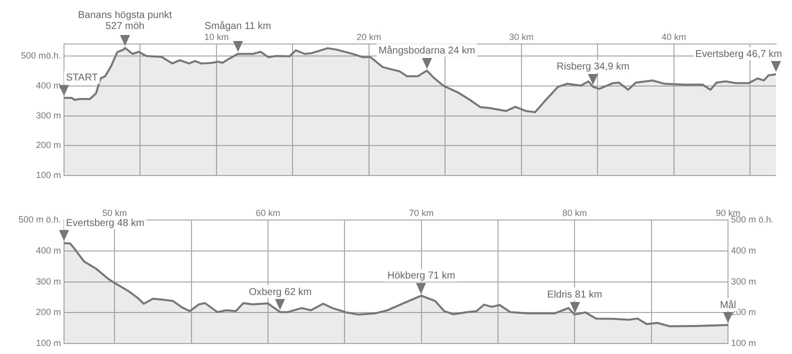  What do you see at coordinates (743, 281) in the screenshot?
I see `y2-tick-label: 300 m` at bounding box center [743, 281].